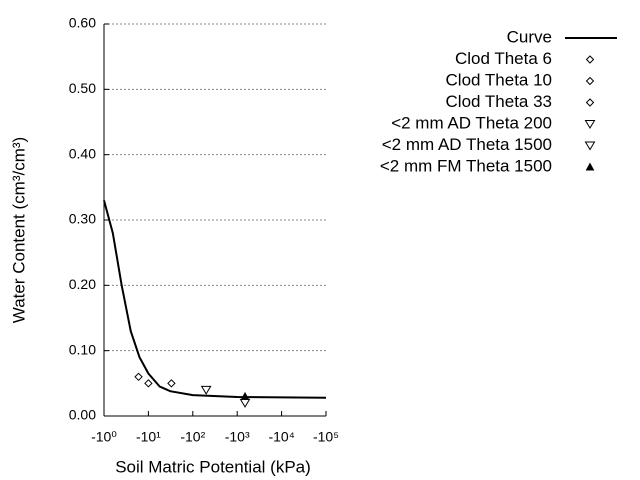  I want to click on legend-label: <2 mm AD Theta 1500, so click(467, 144).